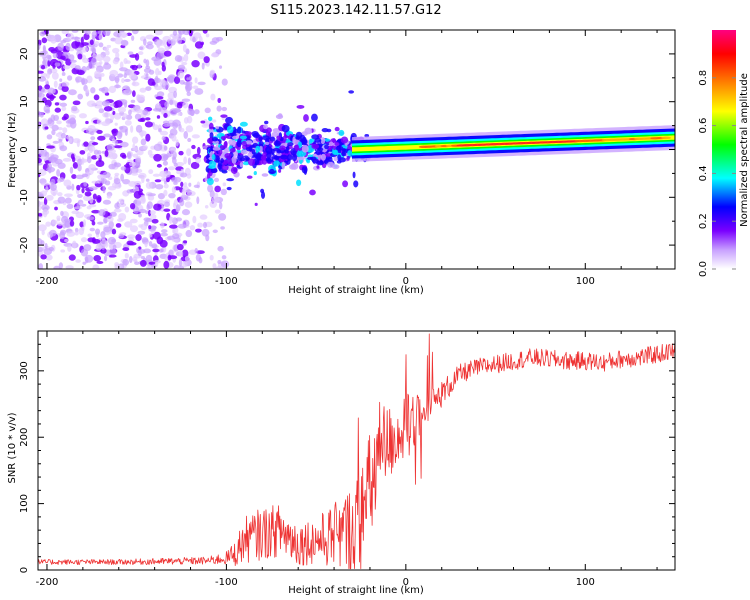 The width and height of the screenshot is (750, 600). I want to click on snr-xtick-label--200: -200, so click(47, 582).